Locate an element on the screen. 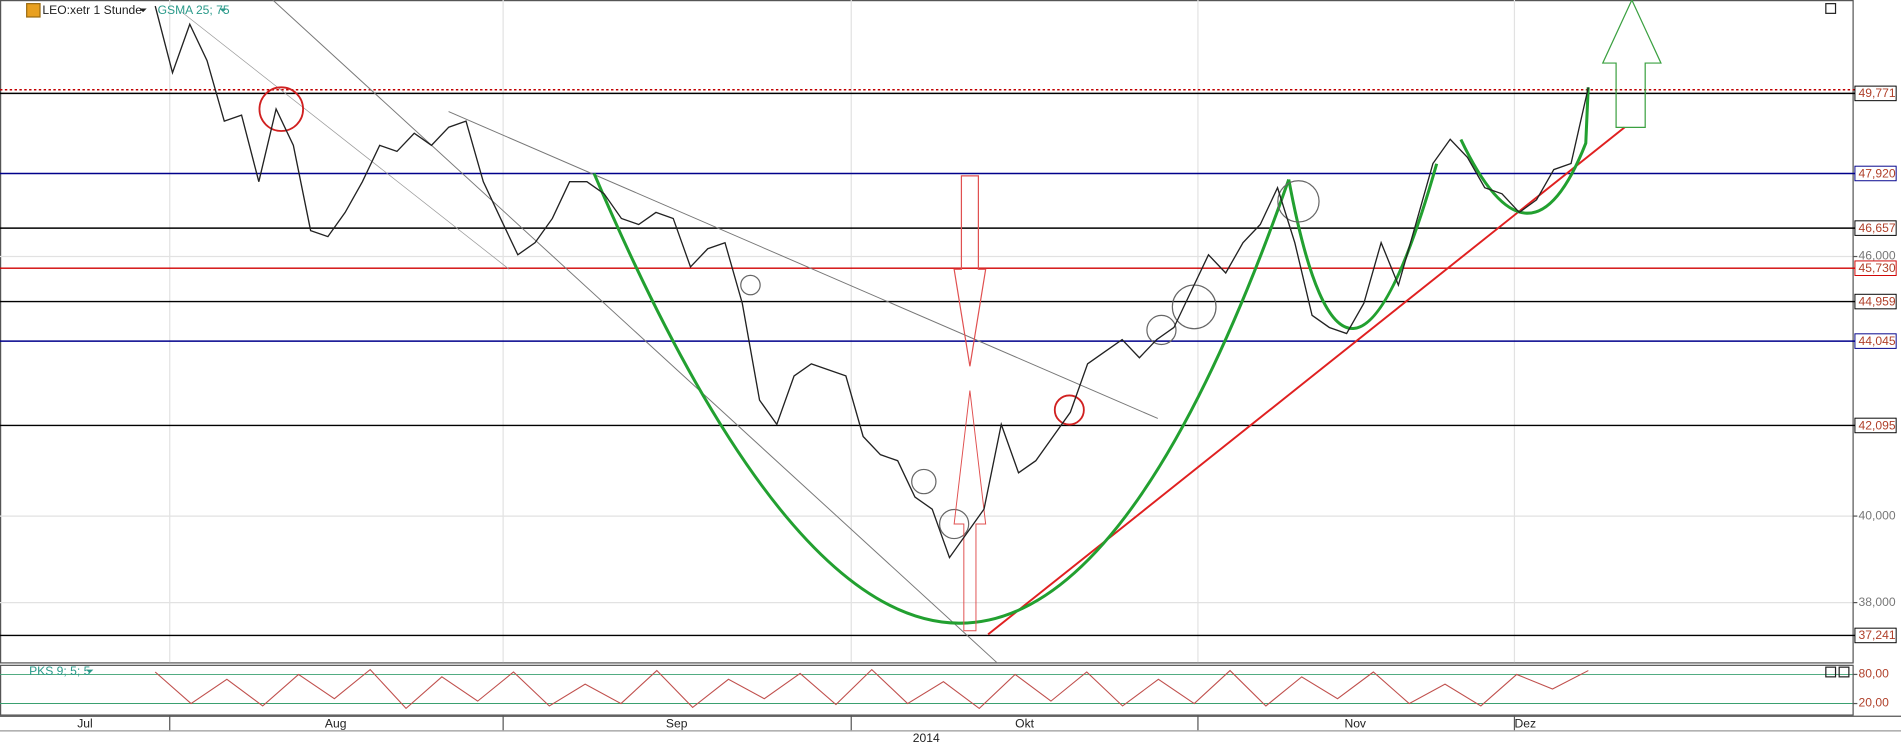  level-label: 42,095 is located at coordinates (1877, 425).